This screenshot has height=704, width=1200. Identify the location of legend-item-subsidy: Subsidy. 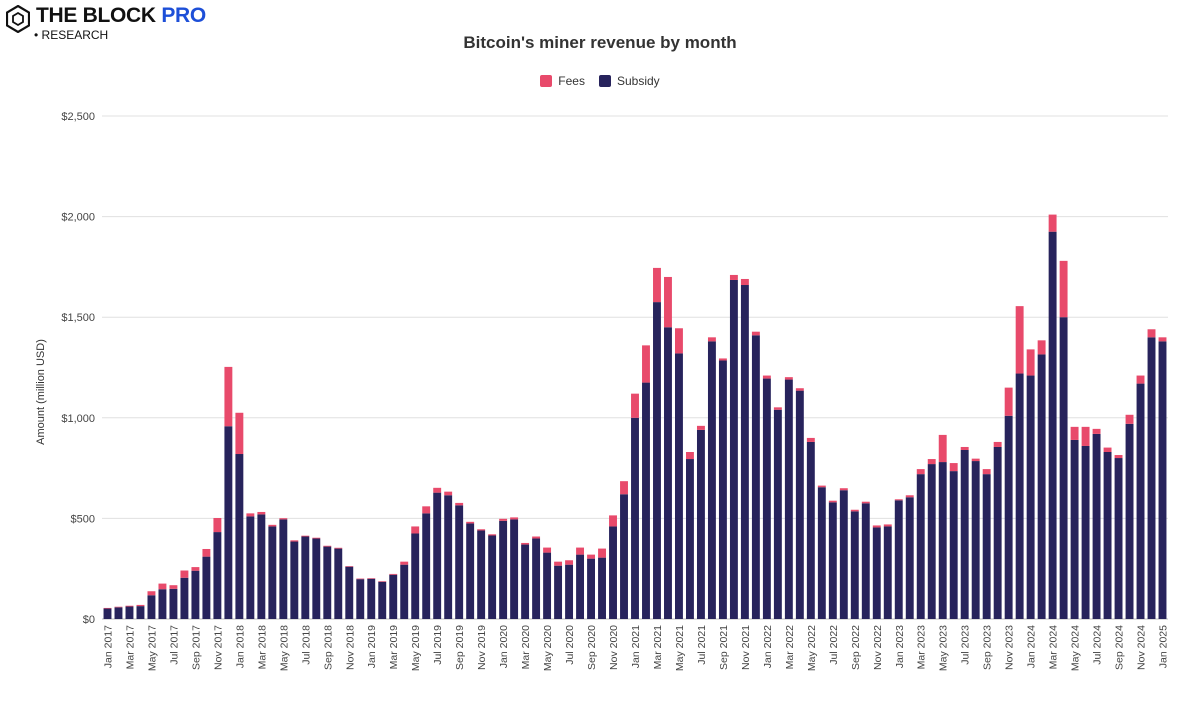
(629, 81).